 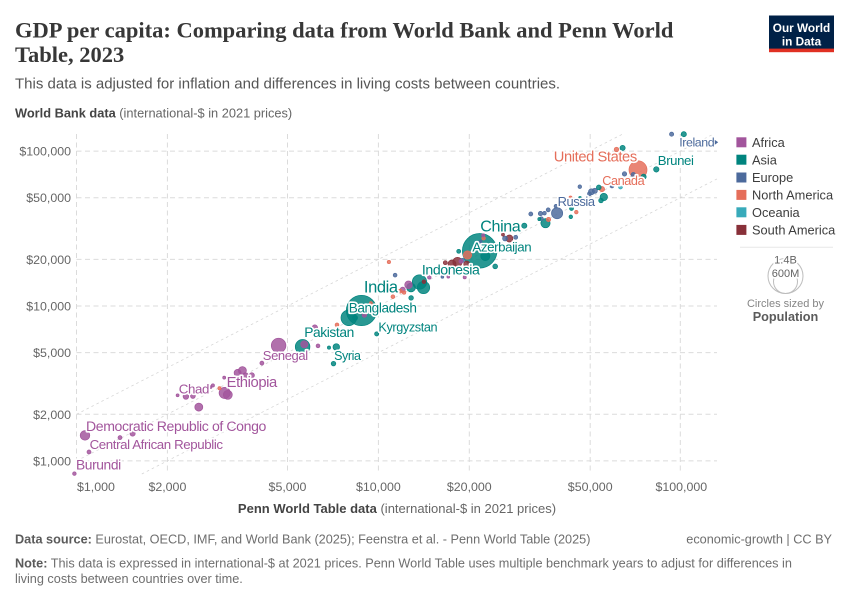 What do you see at coordinates (794, 230) in the screenshot?
I see `svg-text: South America` at bounding box center [794, 230].